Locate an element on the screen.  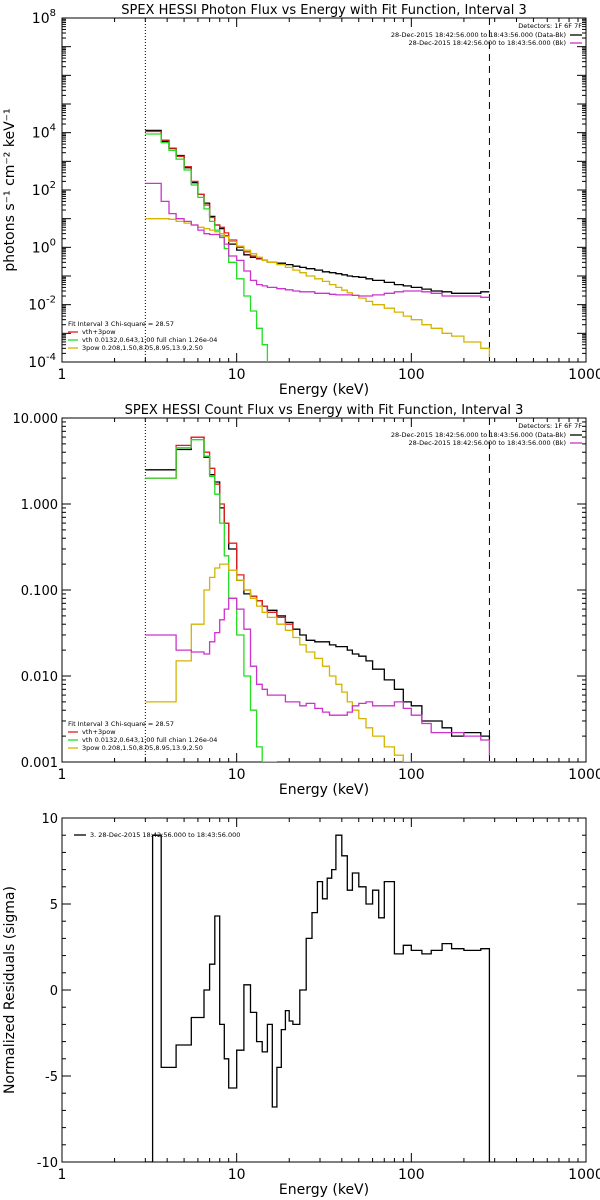
y-tick-label: 10.000 is located at coordinates (36, 419).